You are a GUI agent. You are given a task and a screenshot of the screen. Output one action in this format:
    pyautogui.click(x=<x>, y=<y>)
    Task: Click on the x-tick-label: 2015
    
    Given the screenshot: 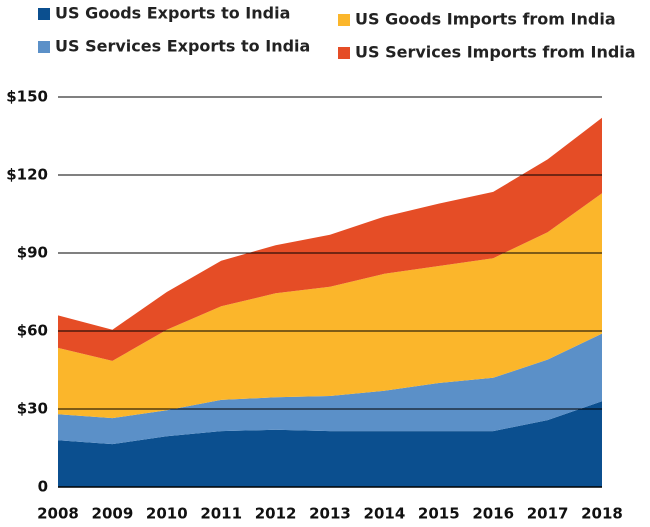 What is the action you would take?
    pyautogui.click(x=439, y=514)
    